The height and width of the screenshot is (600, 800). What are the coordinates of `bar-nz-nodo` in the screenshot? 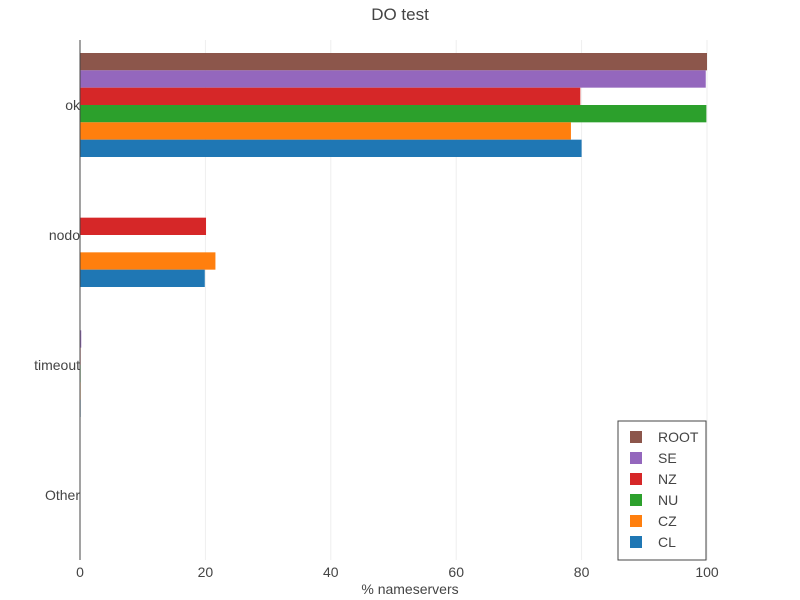 It's located at (143, 226).